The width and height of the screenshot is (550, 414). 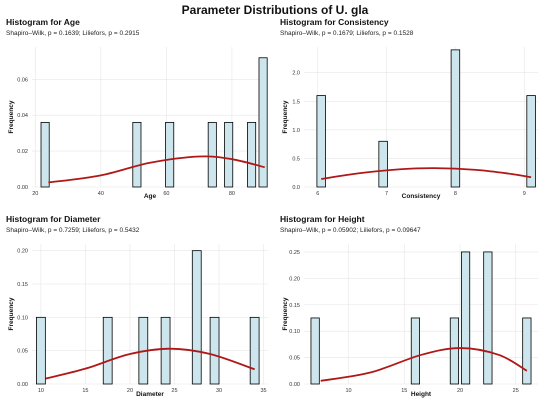 I want to click on x-tick-label: 6, so click(x=317, y=194).